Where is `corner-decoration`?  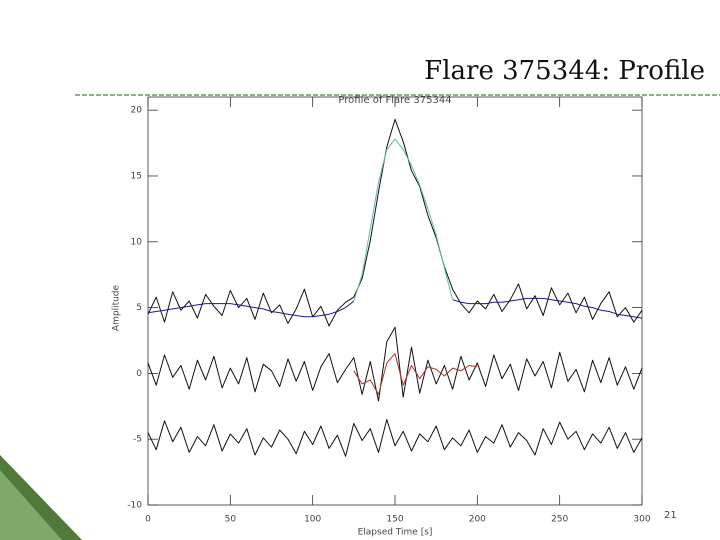
corner-decoration is located at coordinates (31, 505).